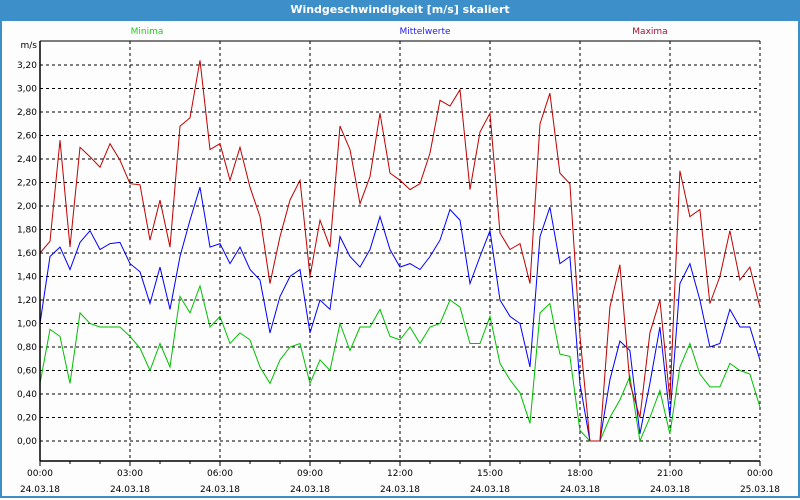 The width and height of the screenshot is (800, 500). I want to click on y-tick-label: 1,00, so click(27, 325).